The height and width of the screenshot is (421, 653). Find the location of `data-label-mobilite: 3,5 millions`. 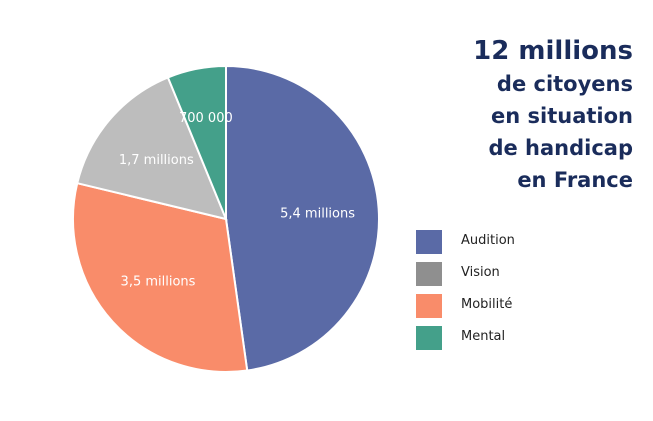

data-label-mobilite: 3,5 millions is located at coordinates (158, 282).